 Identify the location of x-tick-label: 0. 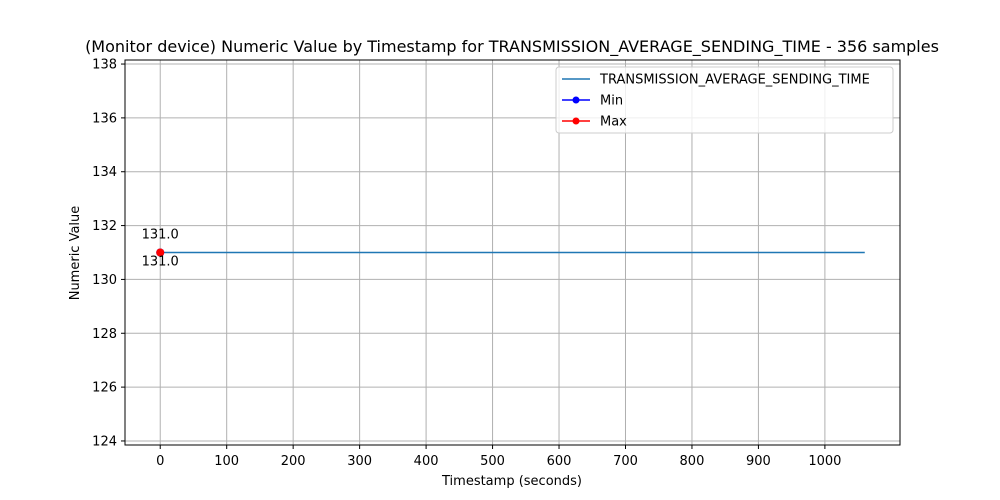
(160, 461).